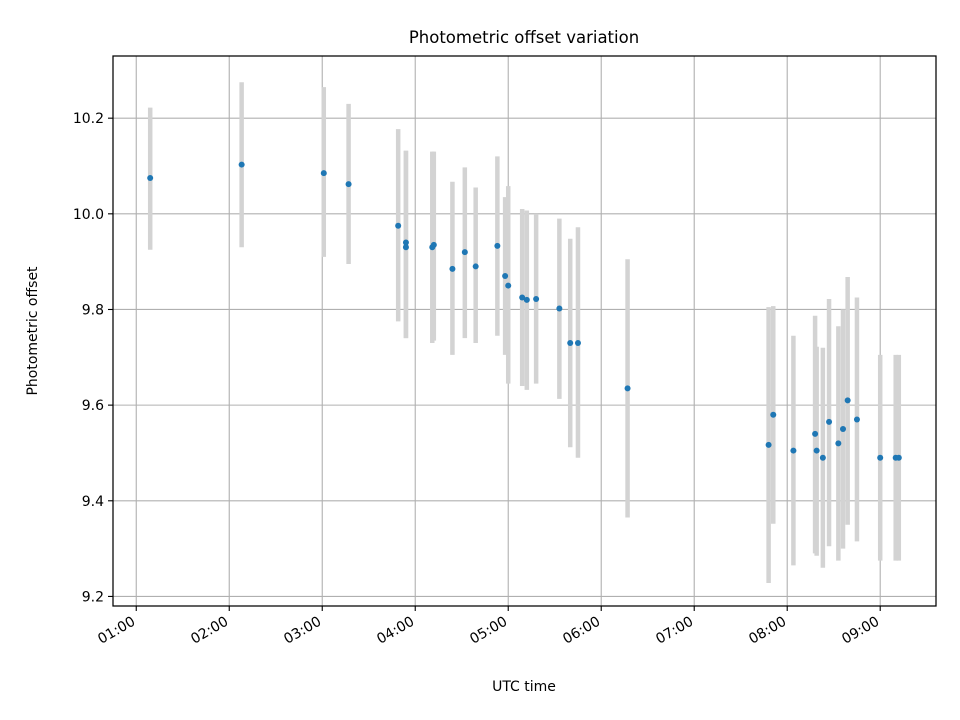 The width and height of the screenshot is (960, 720). Describe the element at coordinates (93, 597) in the screenshot. I see `y-tick-label: 9.2` at that location.